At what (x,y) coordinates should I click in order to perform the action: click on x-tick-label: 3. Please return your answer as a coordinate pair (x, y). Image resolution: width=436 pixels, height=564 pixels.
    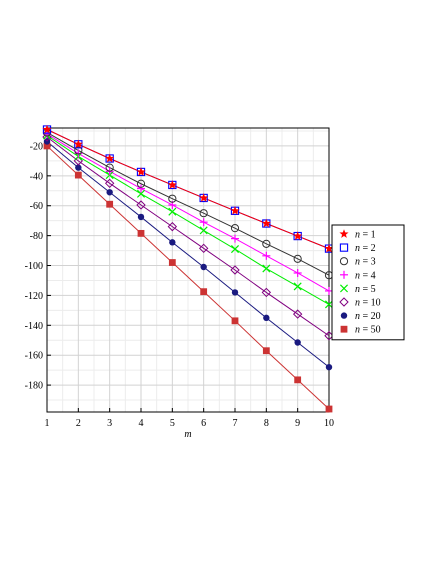
    Looking at the image, I should click on (109, 423).